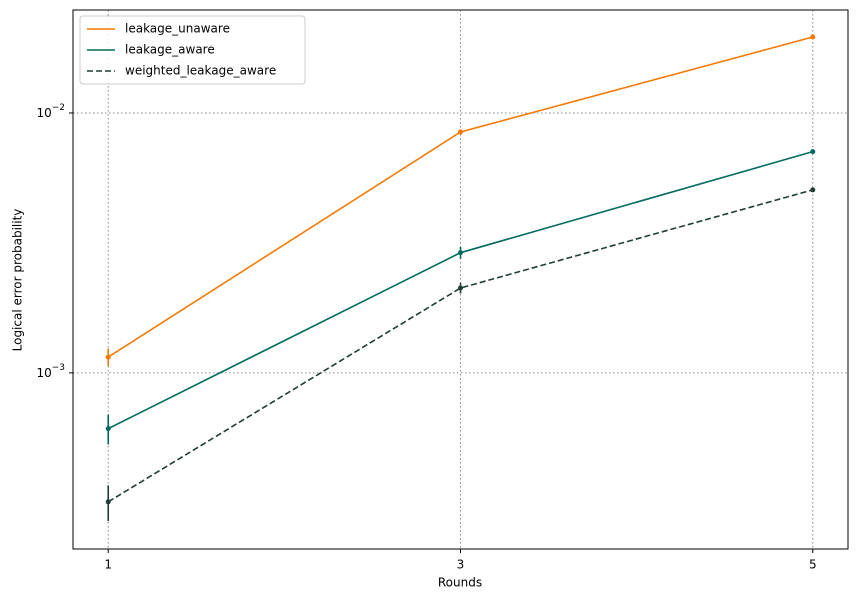 This screenshot has height=602, width=857. I want to click on legend-label: weighted_leakage_aware, so click(200, 71).